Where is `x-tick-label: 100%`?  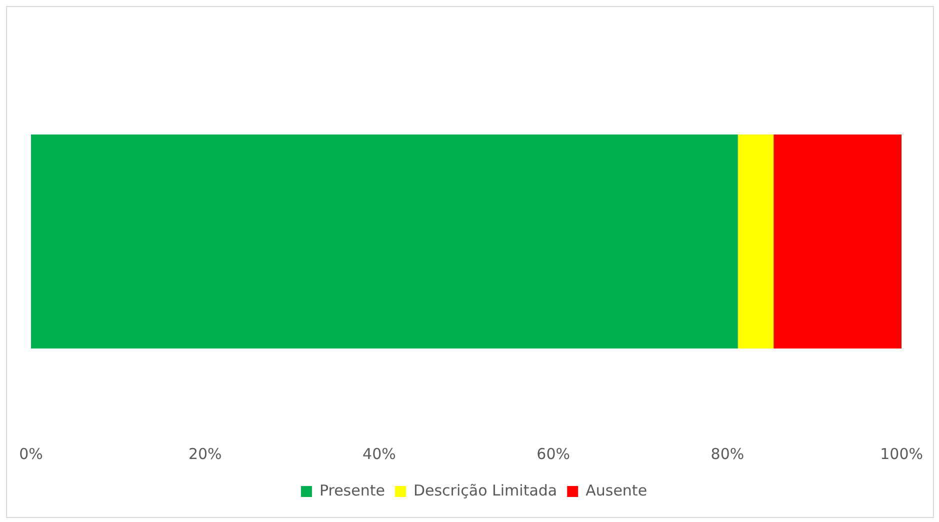
x-tick-label: 100% is located at coordinates (902, 453).